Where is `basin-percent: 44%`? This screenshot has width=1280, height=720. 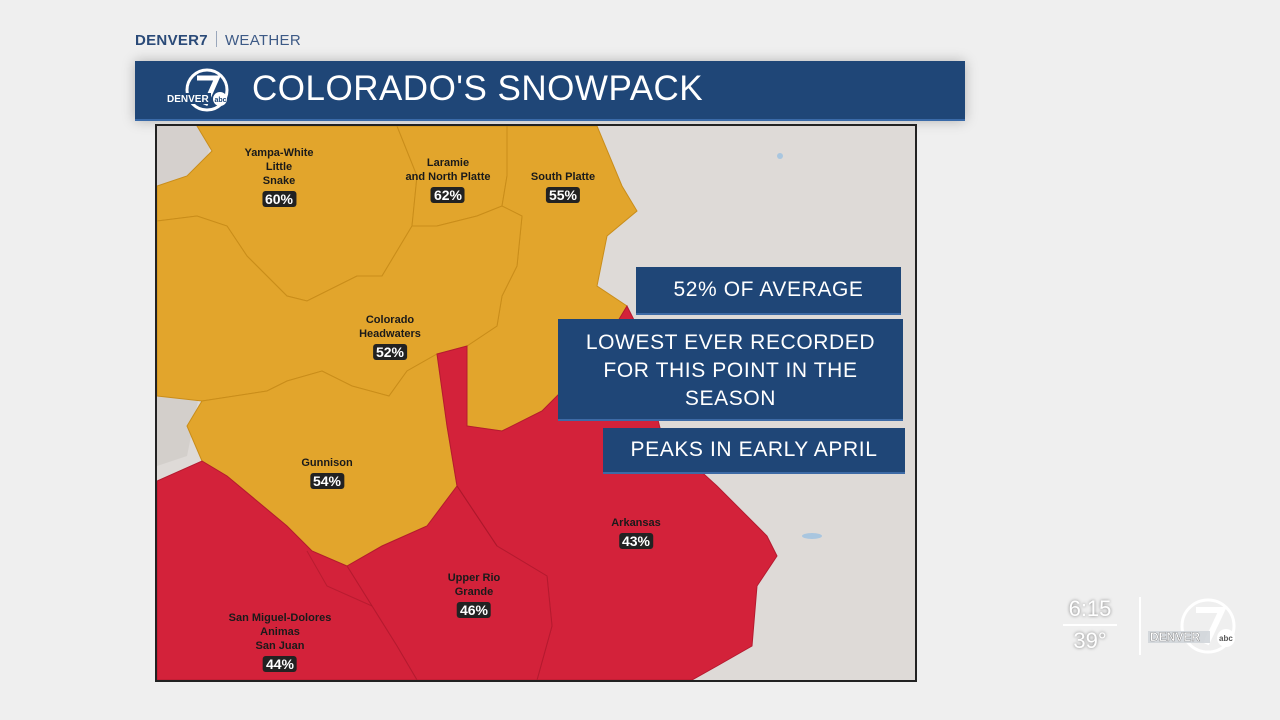 basin-percent: 44% is located at coordinates (280, 664).